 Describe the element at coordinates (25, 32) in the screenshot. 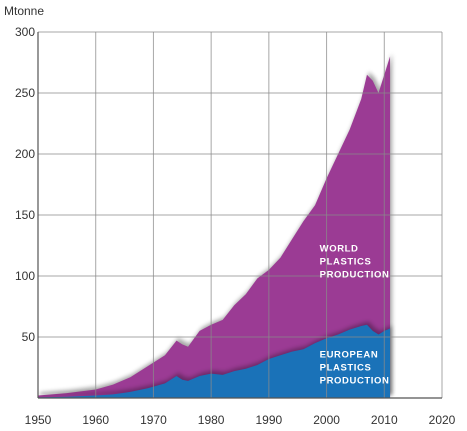

I see `y-tick-label: 300` at that location.